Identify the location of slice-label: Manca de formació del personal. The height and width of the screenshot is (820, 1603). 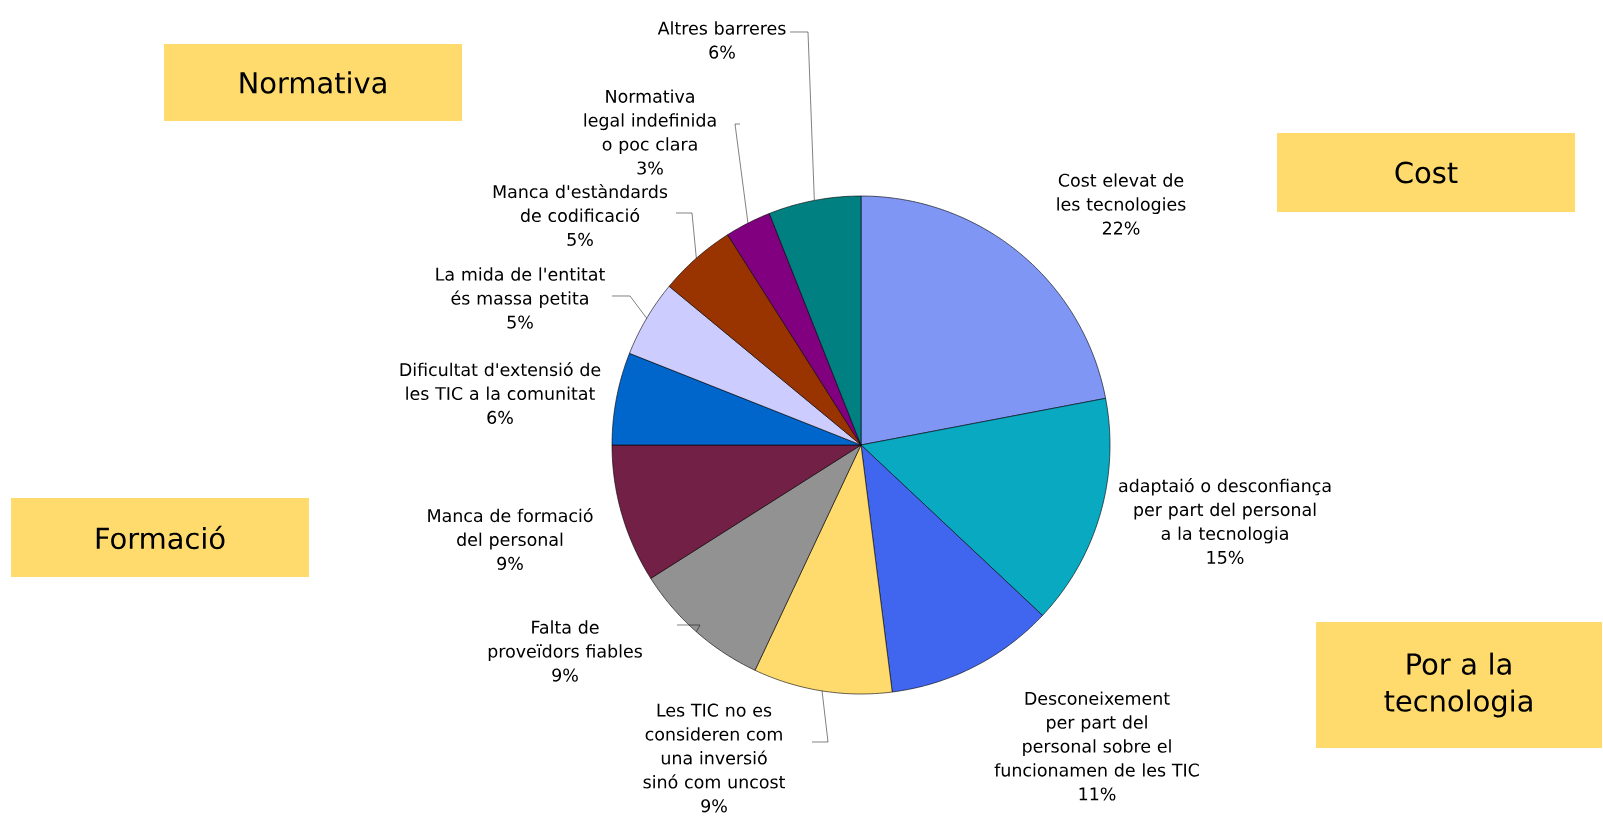
(510, 528).